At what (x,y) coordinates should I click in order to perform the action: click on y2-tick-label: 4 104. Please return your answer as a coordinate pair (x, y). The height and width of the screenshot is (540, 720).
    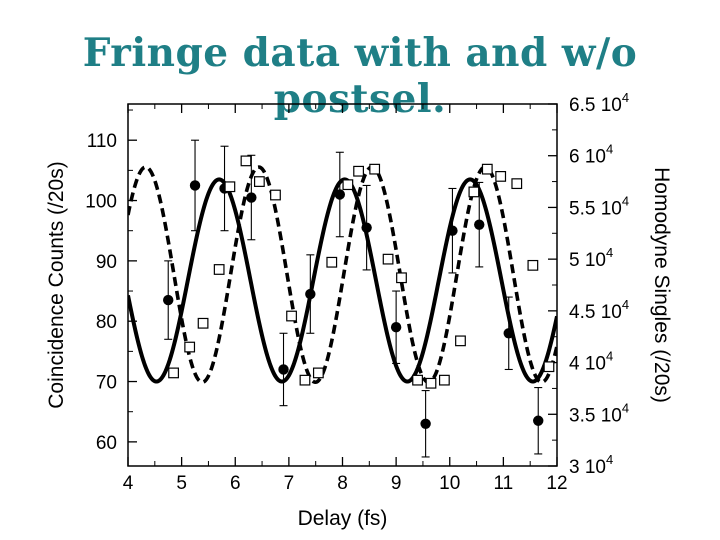
    Looking at the image, I should click on (591, 362).